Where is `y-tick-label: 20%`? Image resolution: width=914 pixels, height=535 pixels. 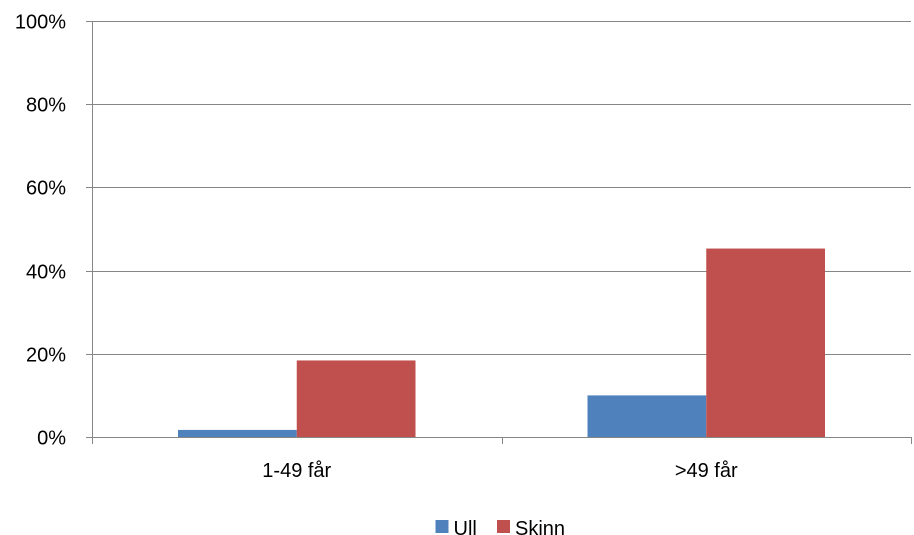 y-tick-label: 20% is located at coordinates (46, 356).